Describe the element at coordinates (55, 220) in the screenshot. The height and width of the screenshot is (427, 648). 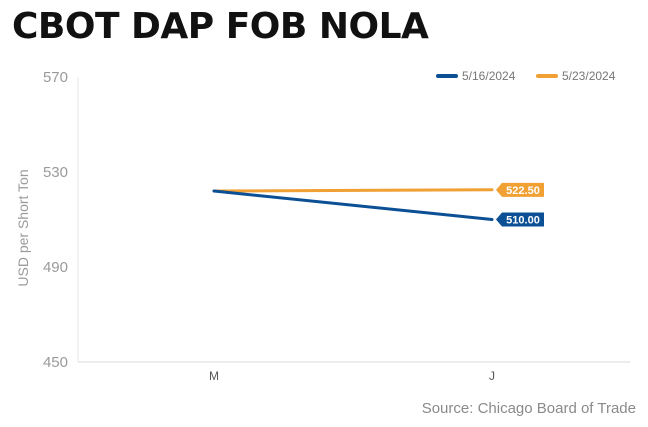
I see `y-axis-ticks: 450 490 530 570` at that location.